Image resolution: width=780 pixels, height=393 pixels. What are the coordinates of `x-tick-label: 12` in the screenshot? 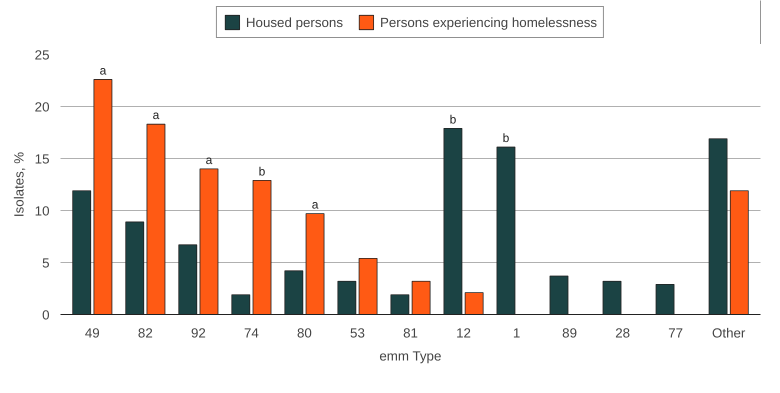 It's located at (463, 333).